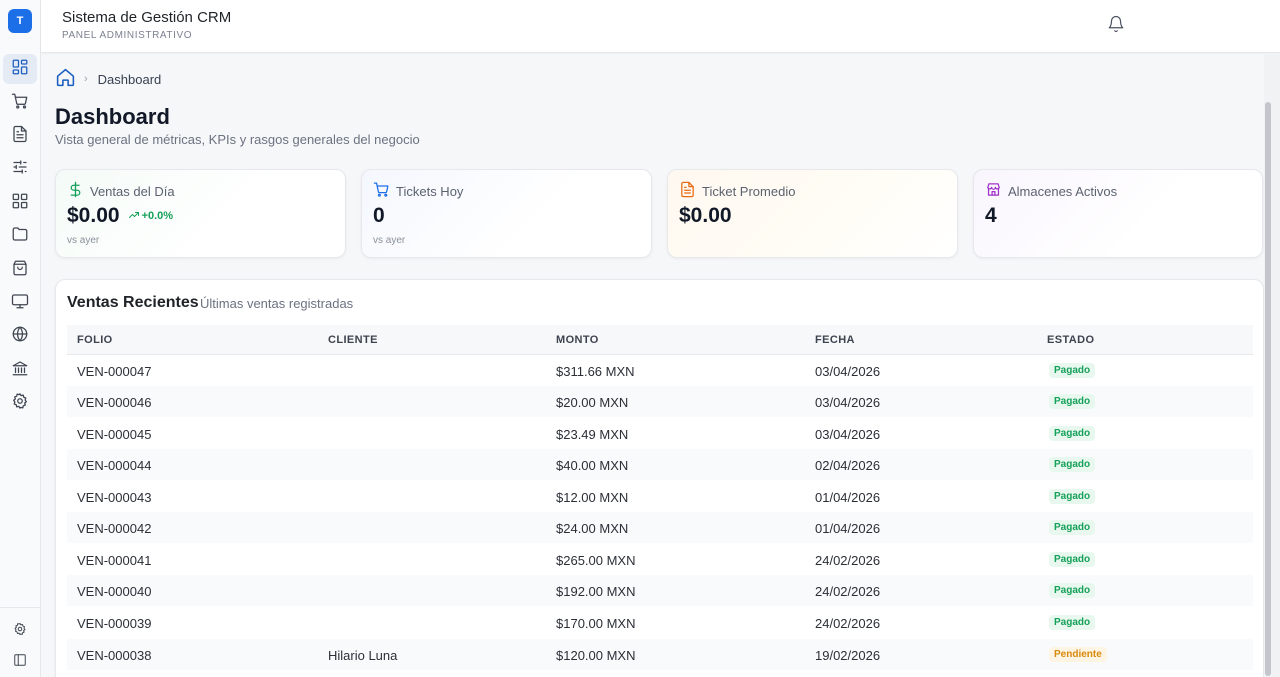 The image size is (1280, 677). What do you see at coordinates (1063, 191) in the screenshot?
I see `kpi-label: Almacenes Activos` at bounding box center [1063, 191].